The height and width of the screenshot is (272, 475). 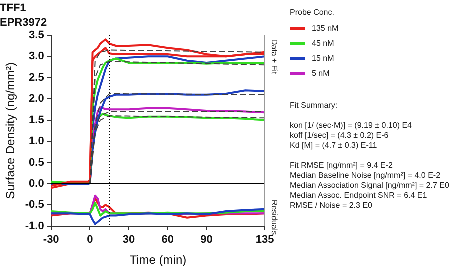 I want to click on text: Median Assoc. Endpoint SNR = 6.4 E1, so click(x=359, y=196).